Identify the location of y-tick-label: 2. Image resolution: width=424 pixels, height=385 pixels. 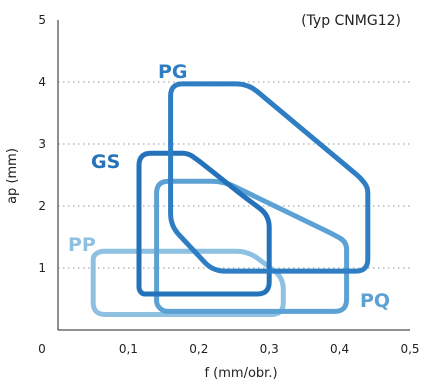
(42, 206).